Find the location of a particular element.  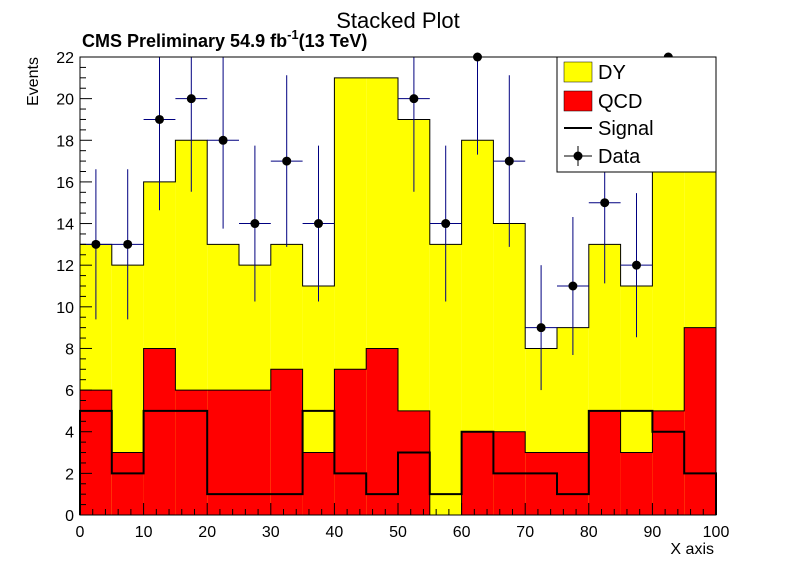

x-tick-label-60: 60 is located at coordinates (462, 532).